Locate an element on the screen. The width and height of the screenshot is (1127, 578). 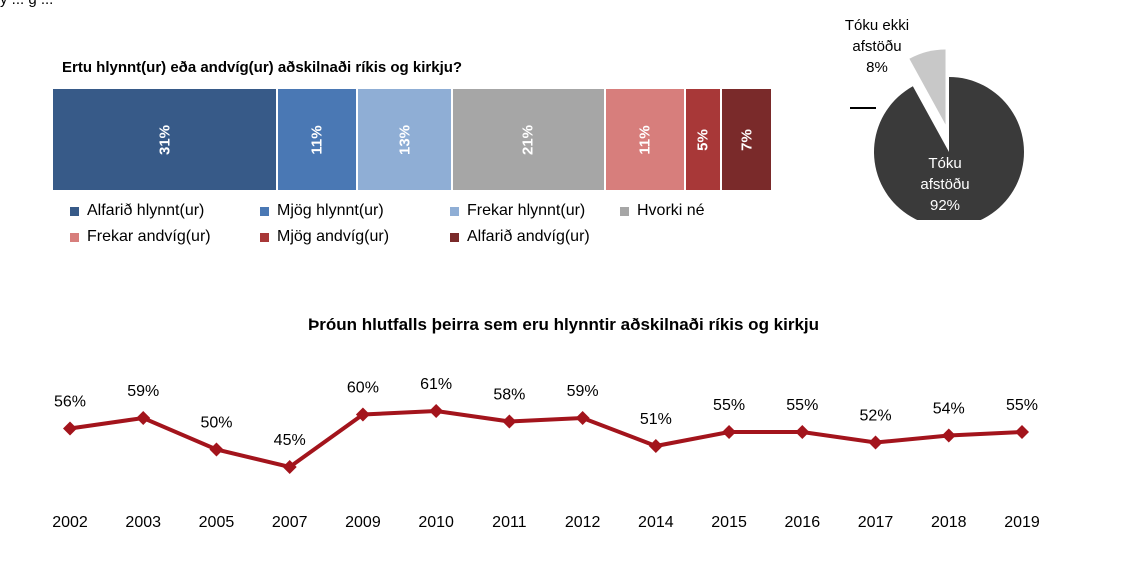
bar-segment-label: 13% is located at coordinates (405, 139).